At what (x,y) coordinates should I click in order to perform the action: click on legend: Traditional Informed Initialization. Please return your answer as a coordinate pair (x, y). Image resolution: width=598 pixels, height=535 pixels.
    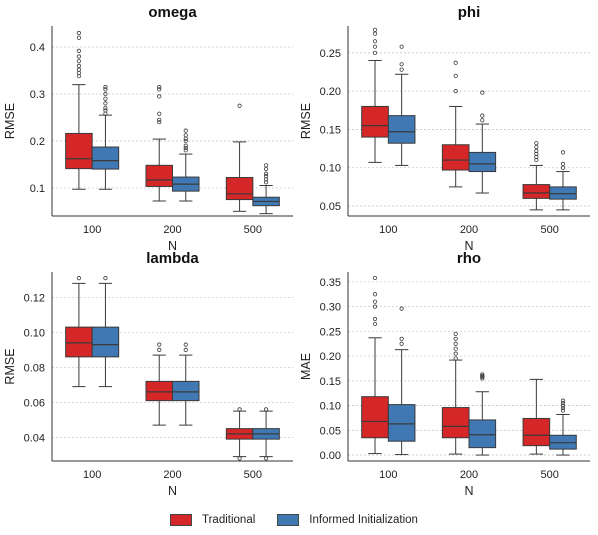
    Looking at the image, I should click on (305, 520).